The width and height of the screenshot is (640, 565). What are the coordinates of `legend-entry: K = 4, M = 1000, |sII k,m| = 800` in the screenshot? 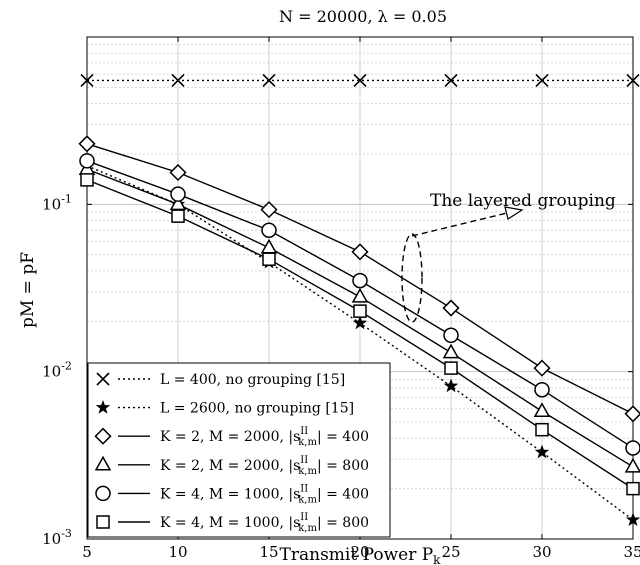 It's located at (232, 523).